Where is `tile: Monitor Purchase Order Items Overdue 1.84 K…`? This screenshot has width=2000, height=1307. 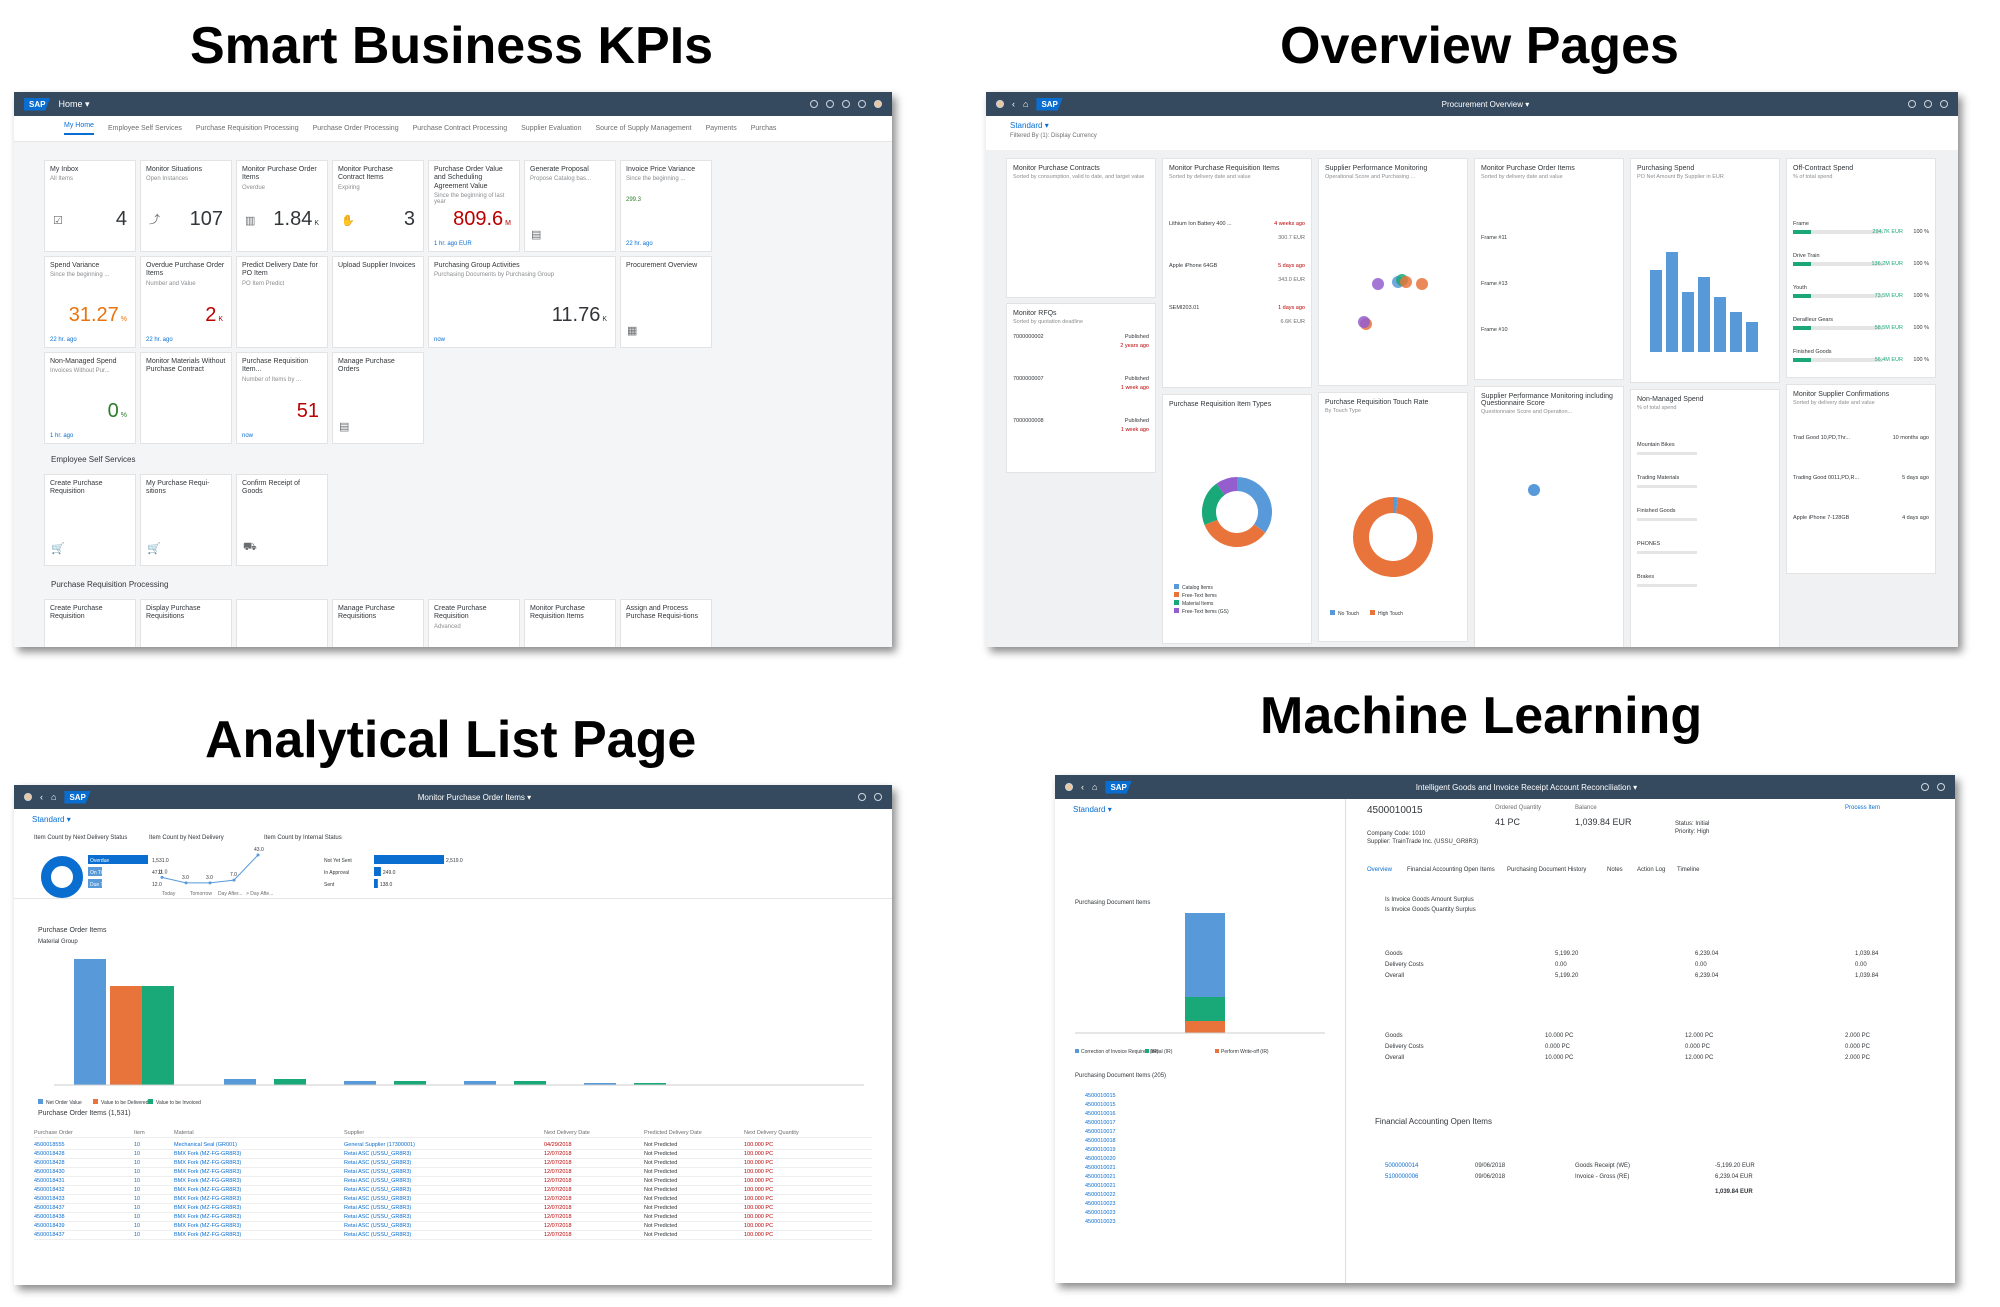 tile: Monitor Purchase Order Items Overdue 1.84 K… is located at coordinates (282, 206).